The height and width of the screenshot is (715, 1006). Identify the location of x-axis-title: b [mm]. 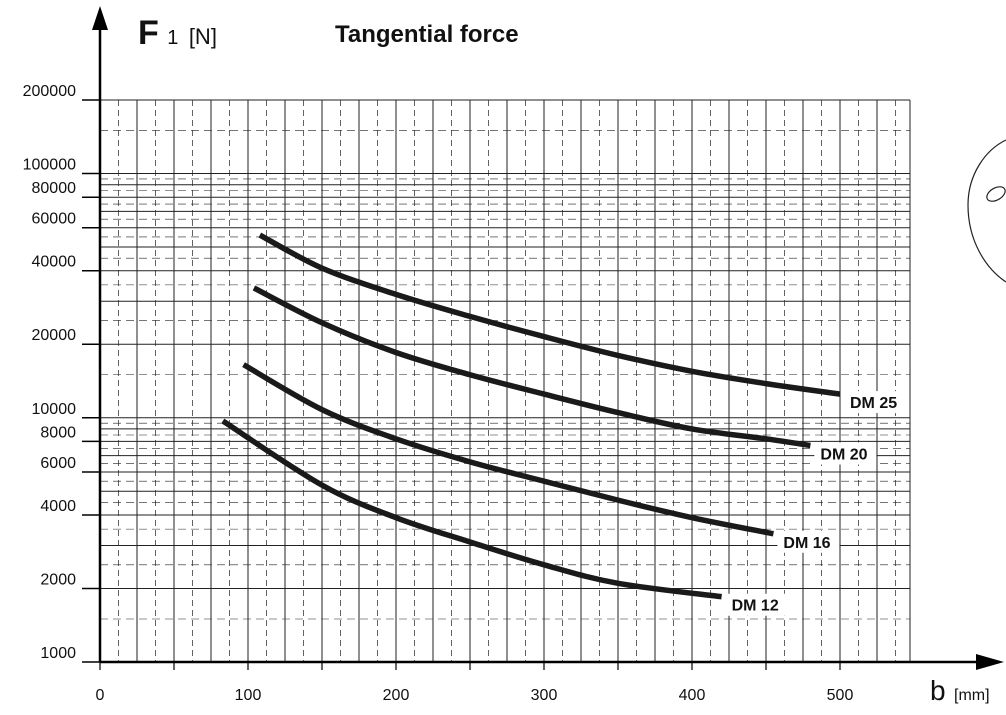
(960, 690).